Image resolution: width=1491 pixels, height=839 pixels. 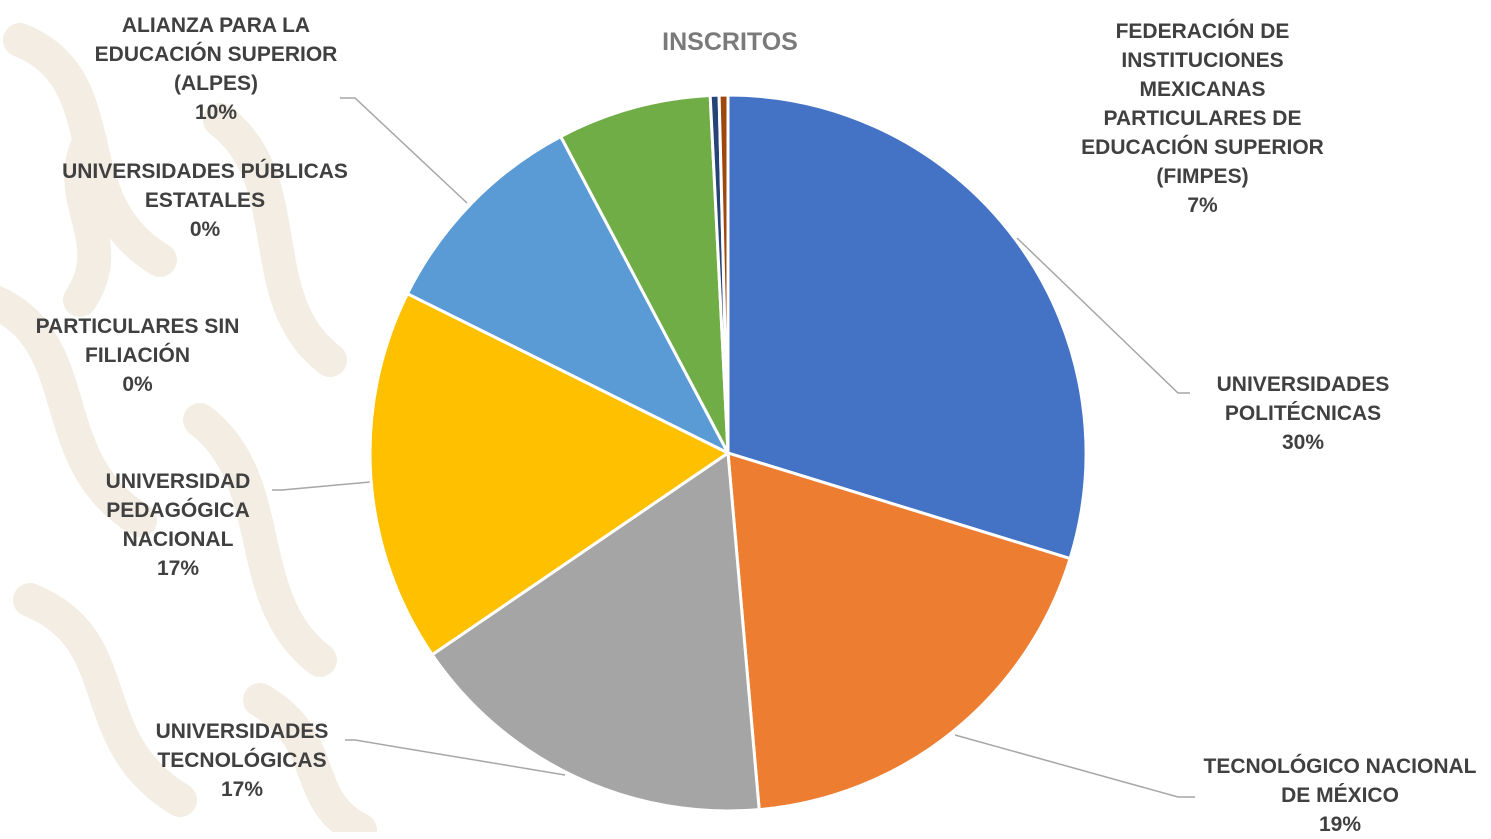 I want to click on label-pedagogica: UNIVERSIDAD PEDAGÓGICA NACIONAL 17%, so click(x=178, y=525).